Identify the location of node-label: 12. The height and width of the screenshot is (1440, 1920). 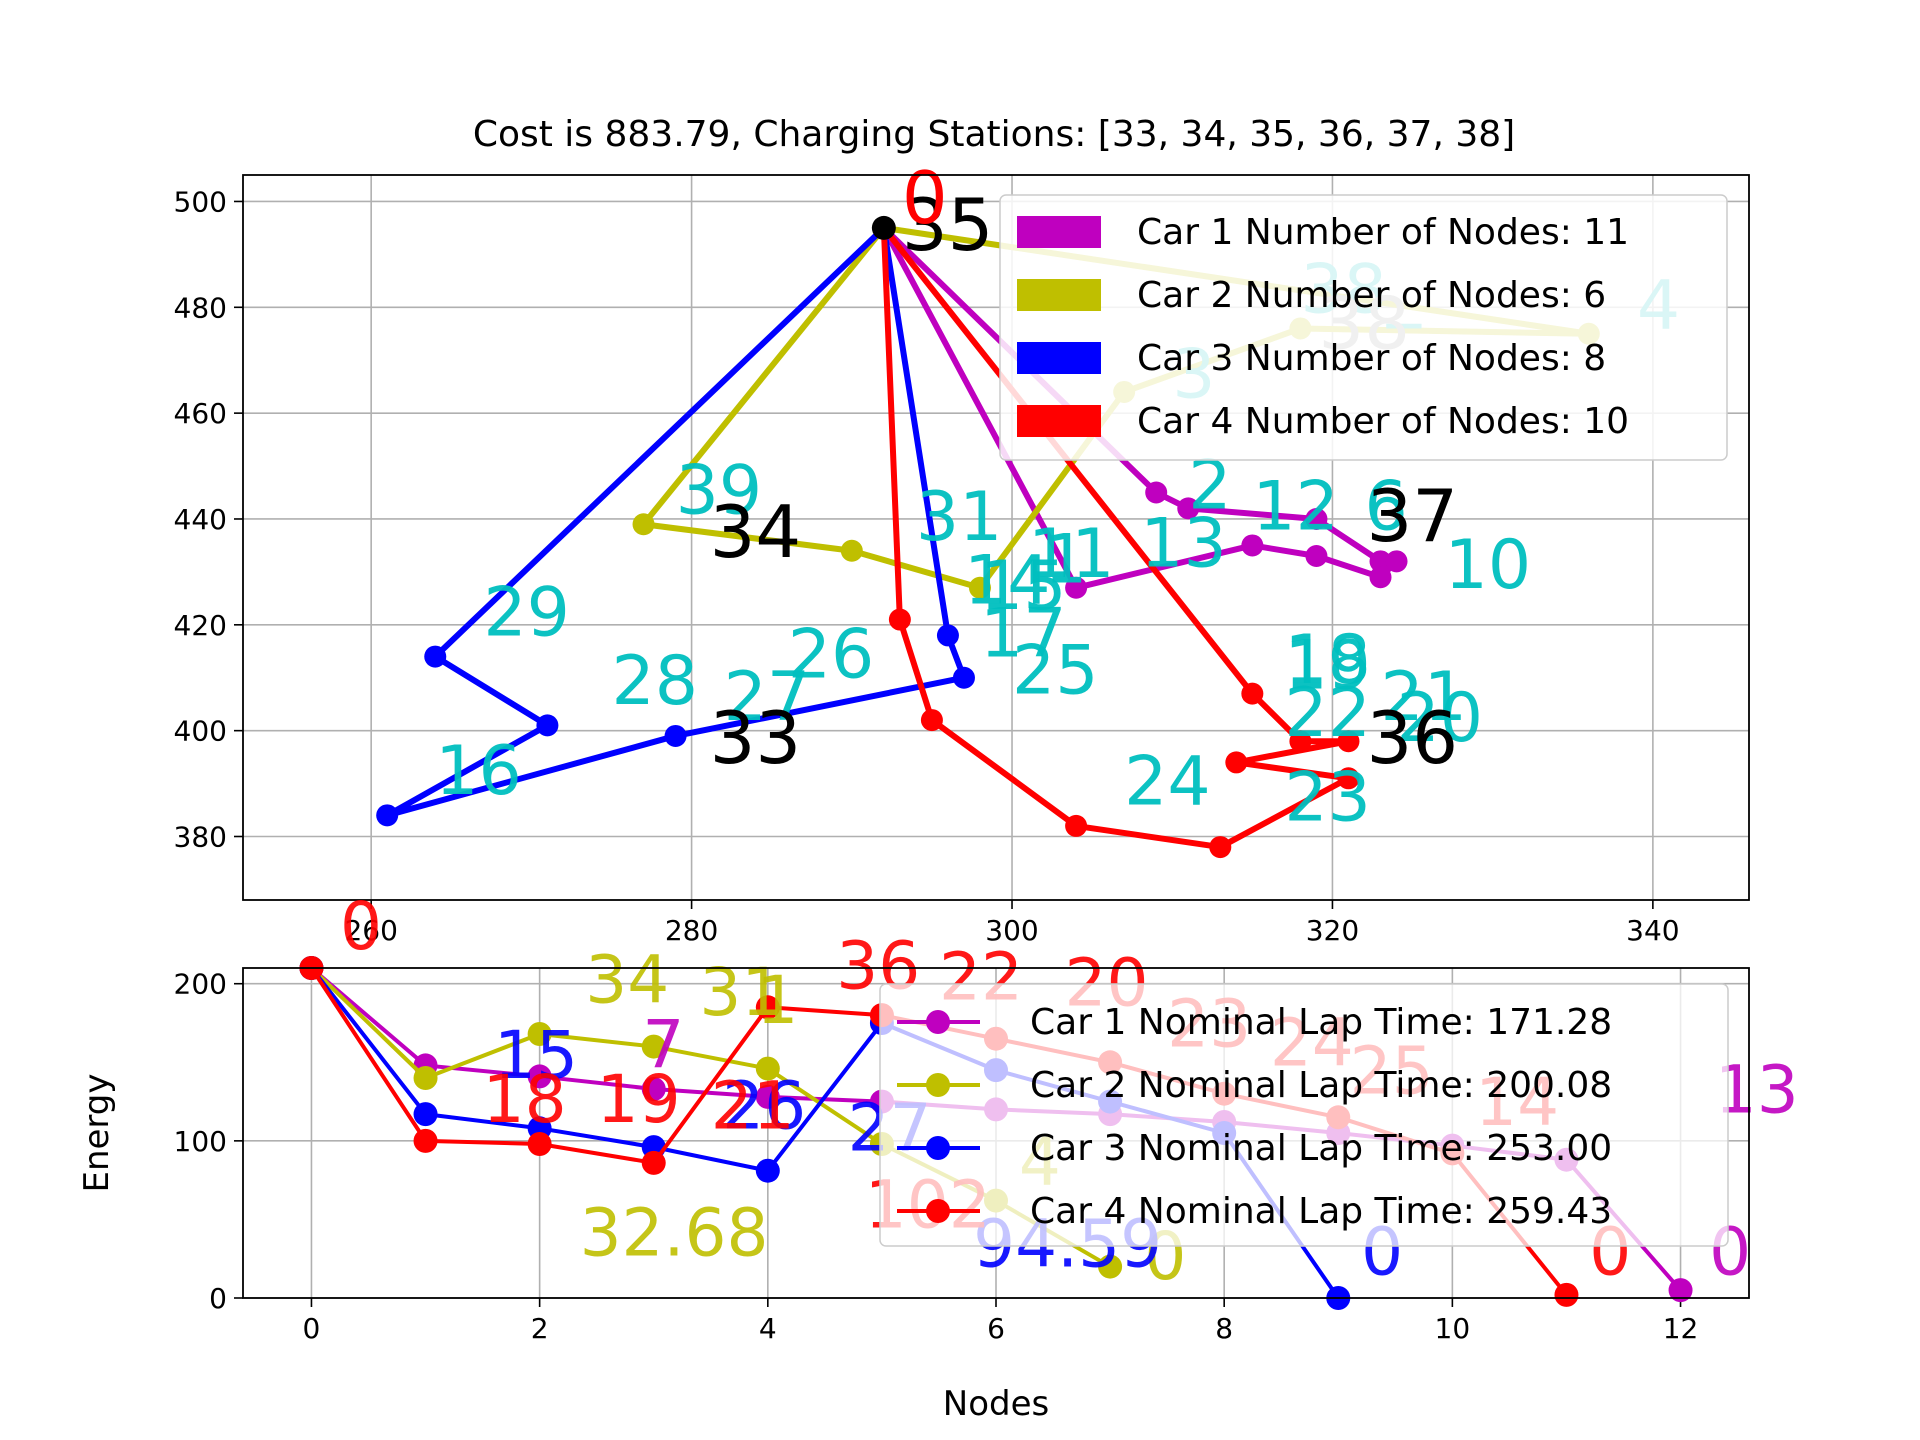
(1295, 507).